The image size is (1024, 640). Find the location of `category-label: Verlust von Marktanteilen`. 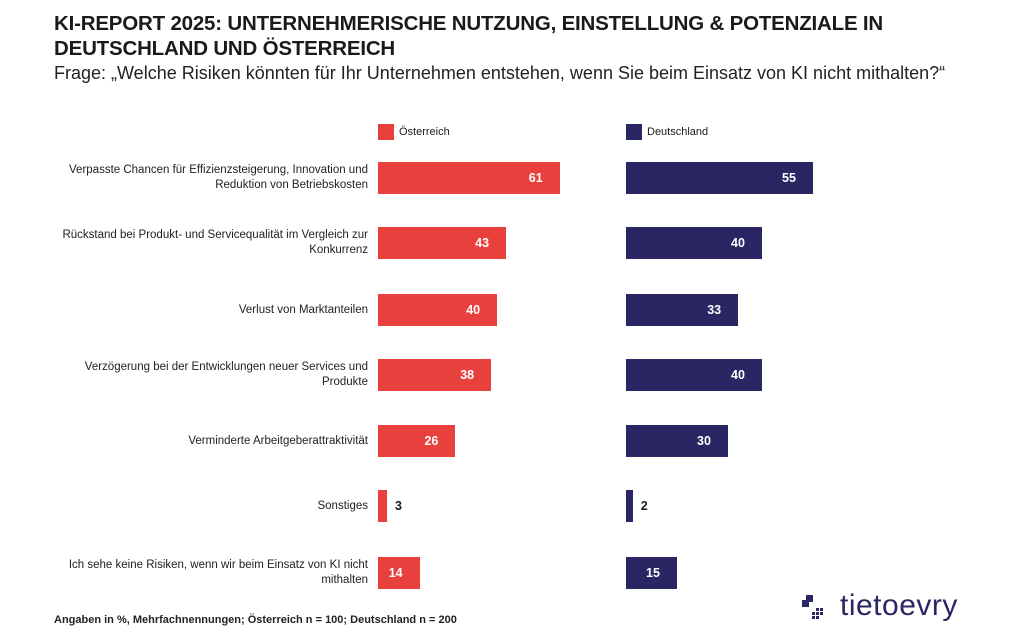

category-label: Verlust von Marktanteilen is located at coordinates (303, 309).